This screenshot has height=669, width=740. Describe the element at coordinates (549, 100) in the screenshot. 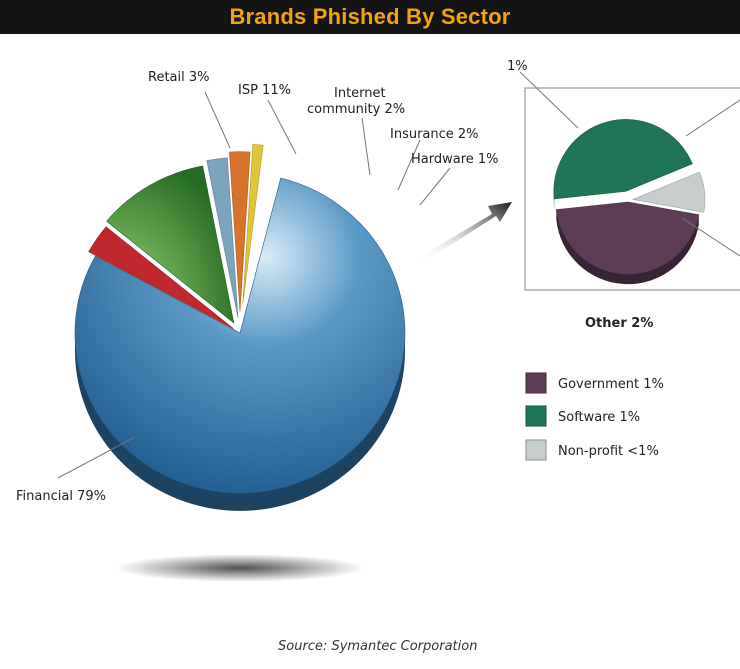

I see `software-leader-line` at that location.